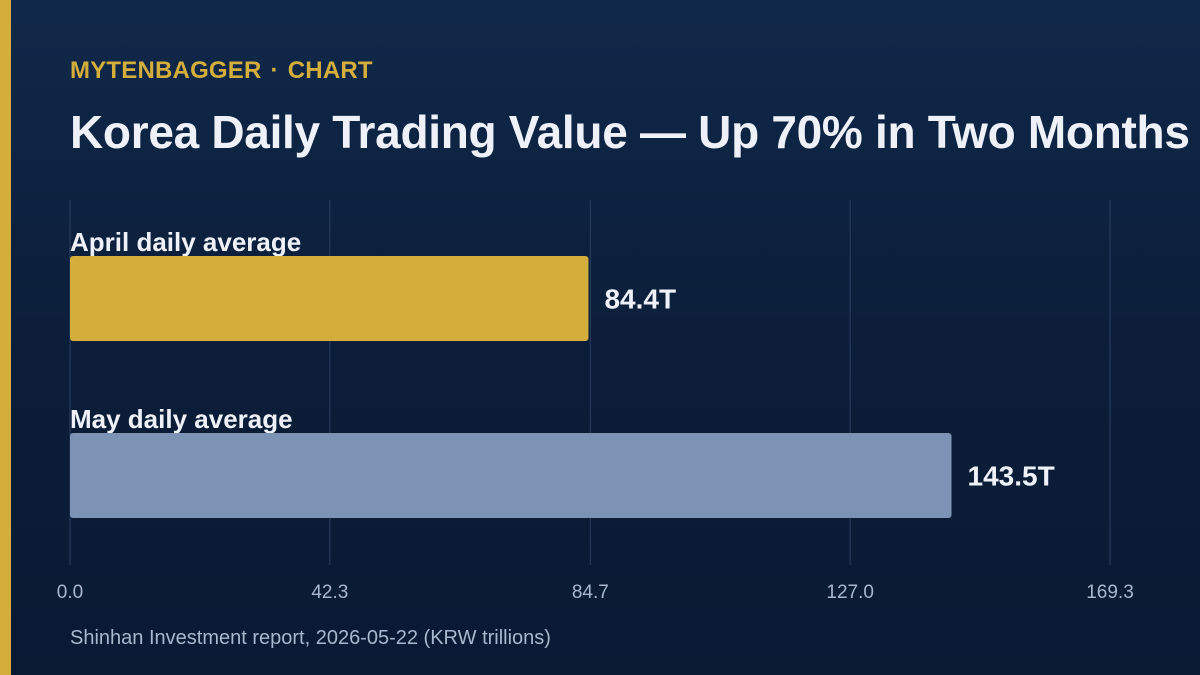 The width and height of the screenshot is (1200, 675). I want to click on bar-category-label: May daily average, so click(181, 419).